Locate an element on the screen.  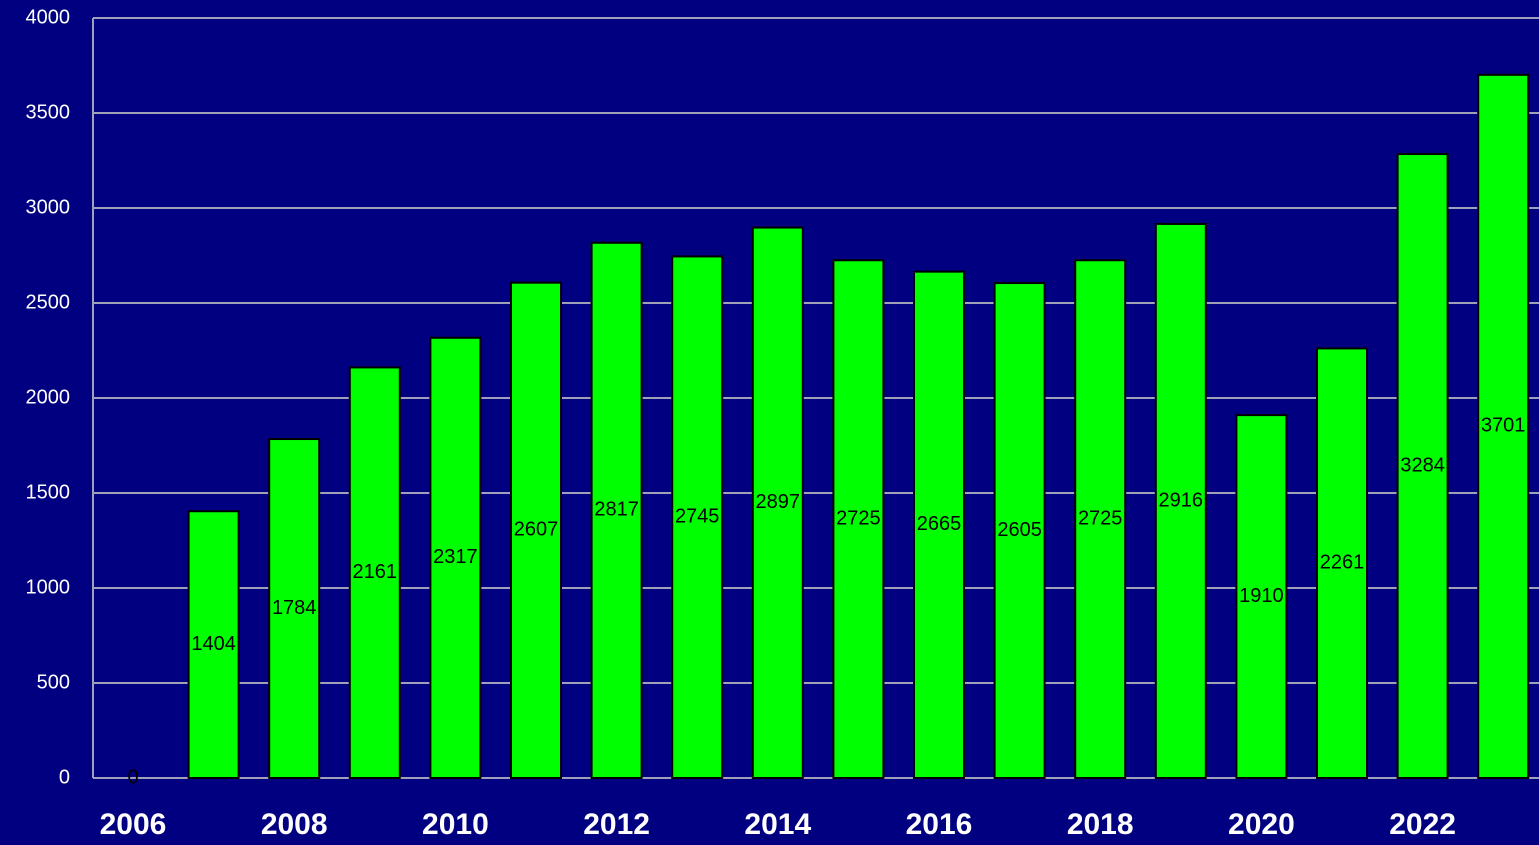
y-tick-label: 2500 is located at coordinates (48, 302).